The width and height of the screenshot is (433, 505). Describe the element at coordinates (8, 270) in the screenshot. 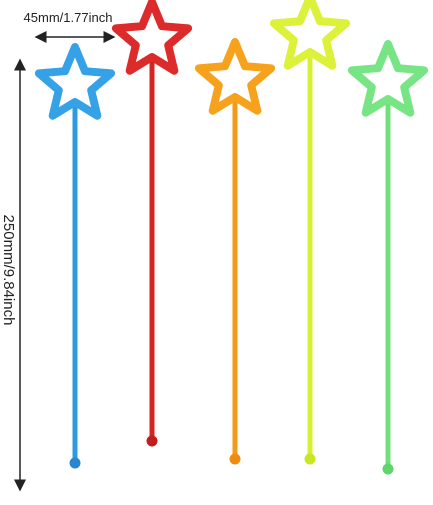

I see `length-label: 250mm/9.84inch` at that location.